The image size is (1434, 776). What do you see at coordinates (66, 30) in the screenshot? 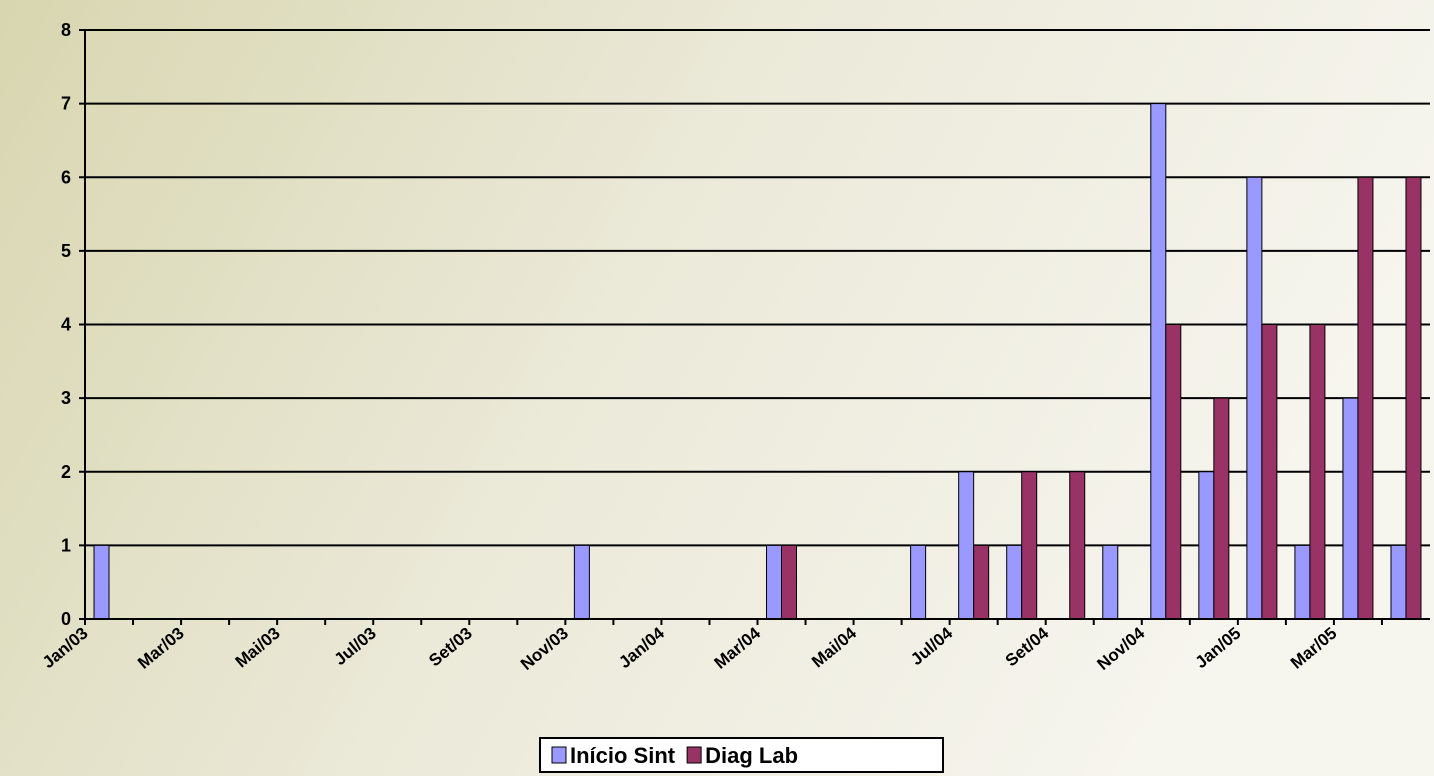
I see `y-tick-label: 8` at bounding box center [66, 30].